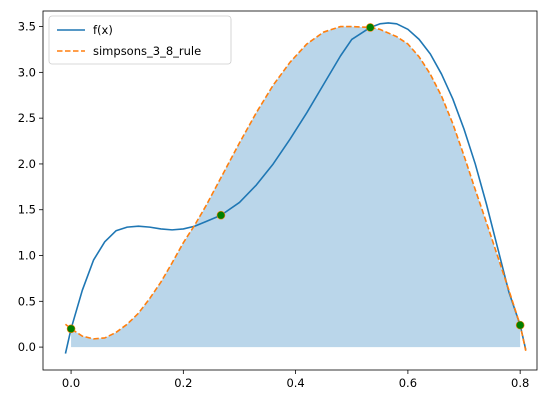  I want to click on legend-label: simpsons_3_8_rule, so click(147, 51).